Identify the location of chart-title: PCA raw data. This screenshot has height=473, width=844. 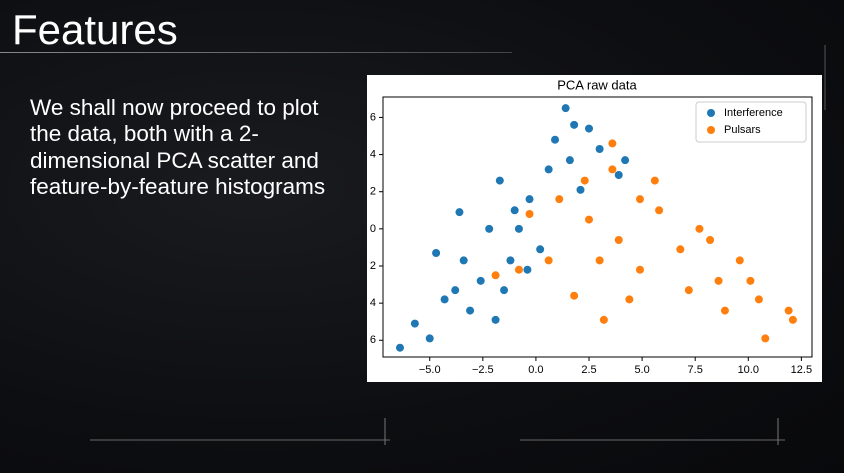
(597, 84).